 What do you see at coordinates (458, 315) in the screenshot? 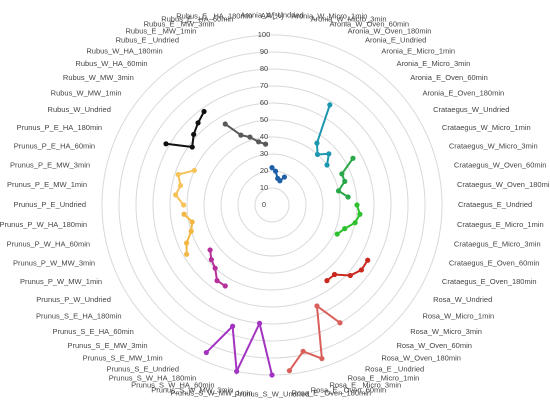
I see `category-label: Rosa_W_Micro_1min` at bounding box center [458, 315].